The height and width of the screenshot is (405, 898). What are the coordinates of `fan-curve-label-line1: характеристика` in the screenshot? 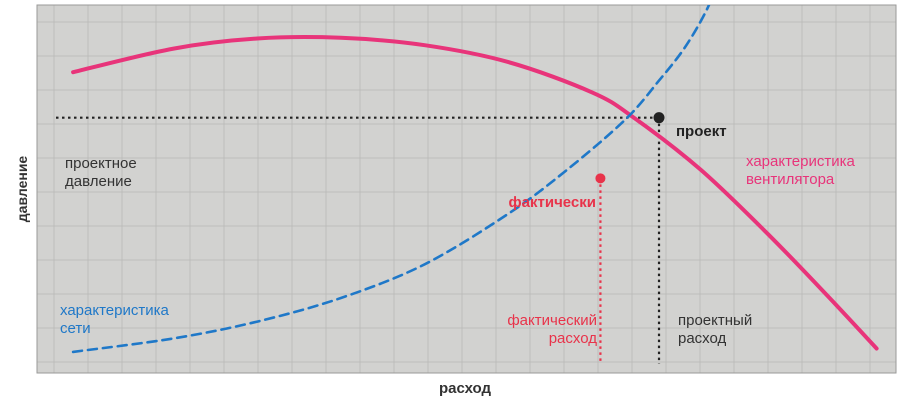 It's located at (800, 161).